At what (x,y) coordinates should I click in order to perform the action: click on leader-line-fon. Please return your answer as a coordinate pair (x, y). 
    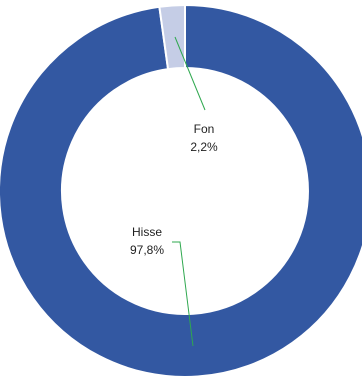
    Looking at the image, I should click on (190, 73).